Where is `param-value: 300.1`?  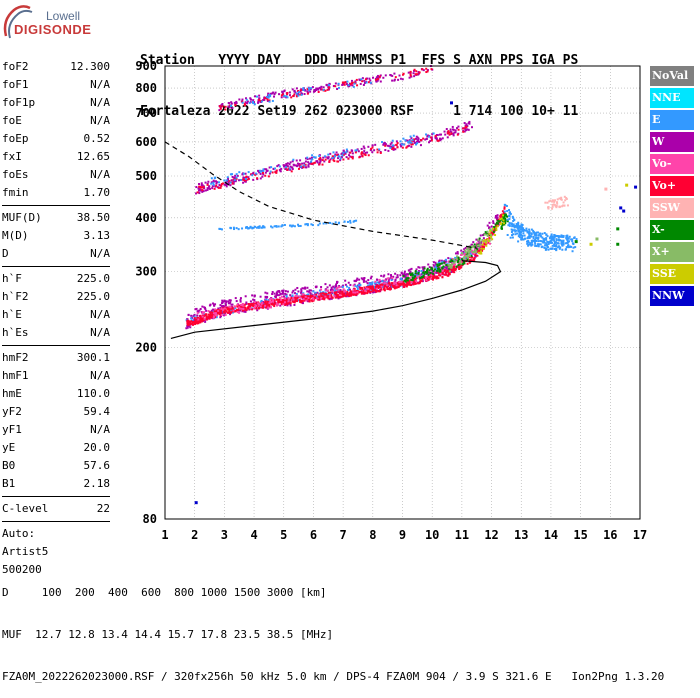 param-value: 300.1 is located at coordinates (93, 357).